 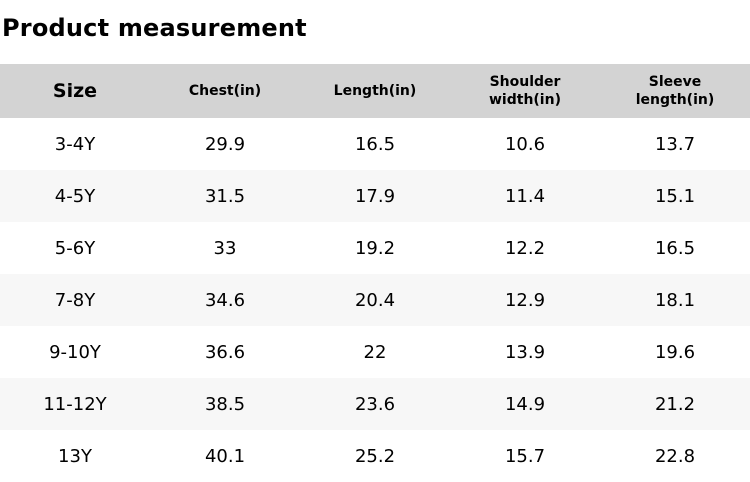 I want to click on cell-shoulder-width: 12.9, so click(x=525, y=300).